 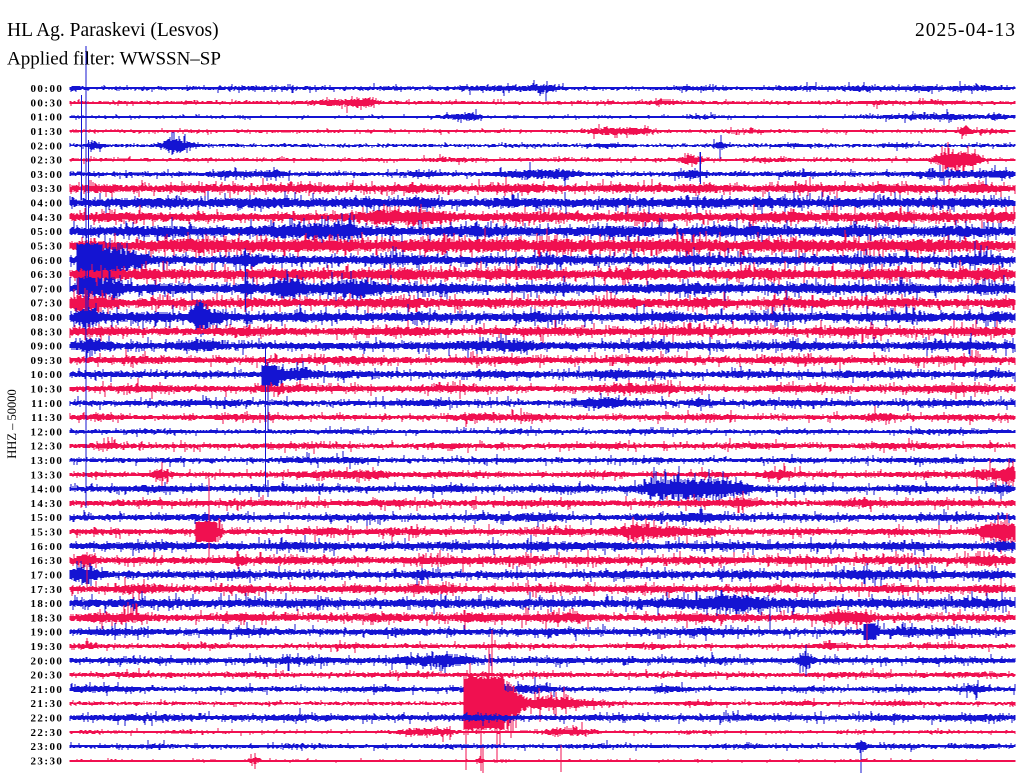 I want to click on svg-text: 03:00, so click(x=46, y=175).